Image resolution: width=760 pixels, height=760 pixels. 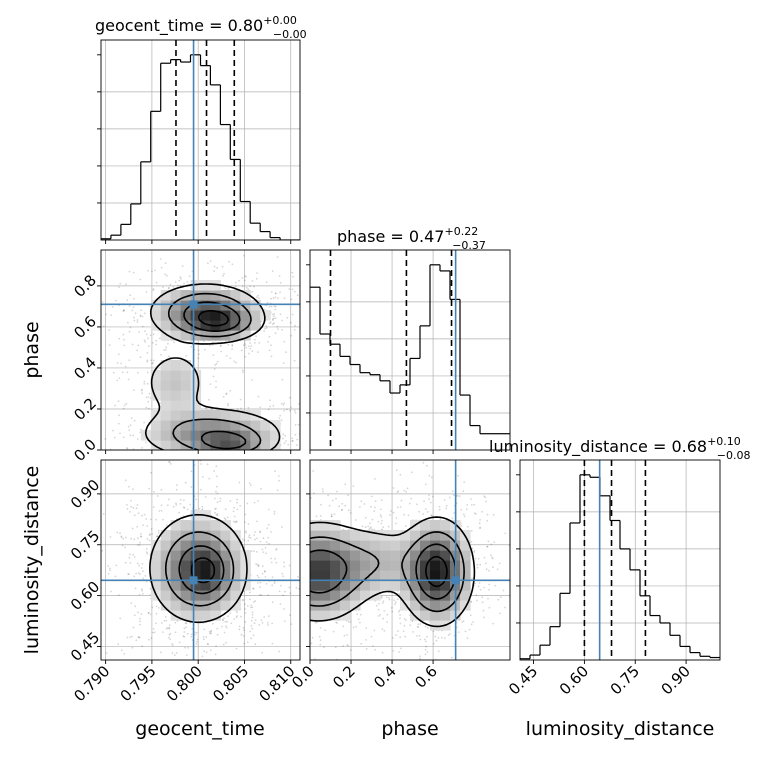 What do you see at coordinates (201, 27) in the screenshot?
I see `title-geocent-time: geocent_time = 0.80+0.00 −0.00` at bounding box center [201, 27].